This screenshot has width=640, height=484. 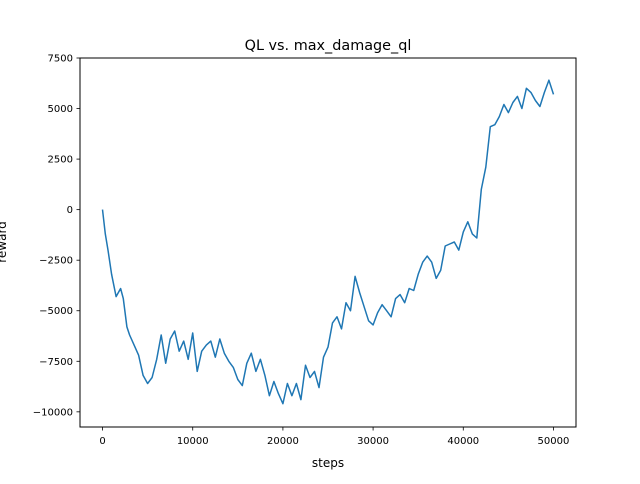 What do you see at coordinates (554, 441) in the screenshot?
I see `x-tick-label: 50000` at bounding box center [554, 441].